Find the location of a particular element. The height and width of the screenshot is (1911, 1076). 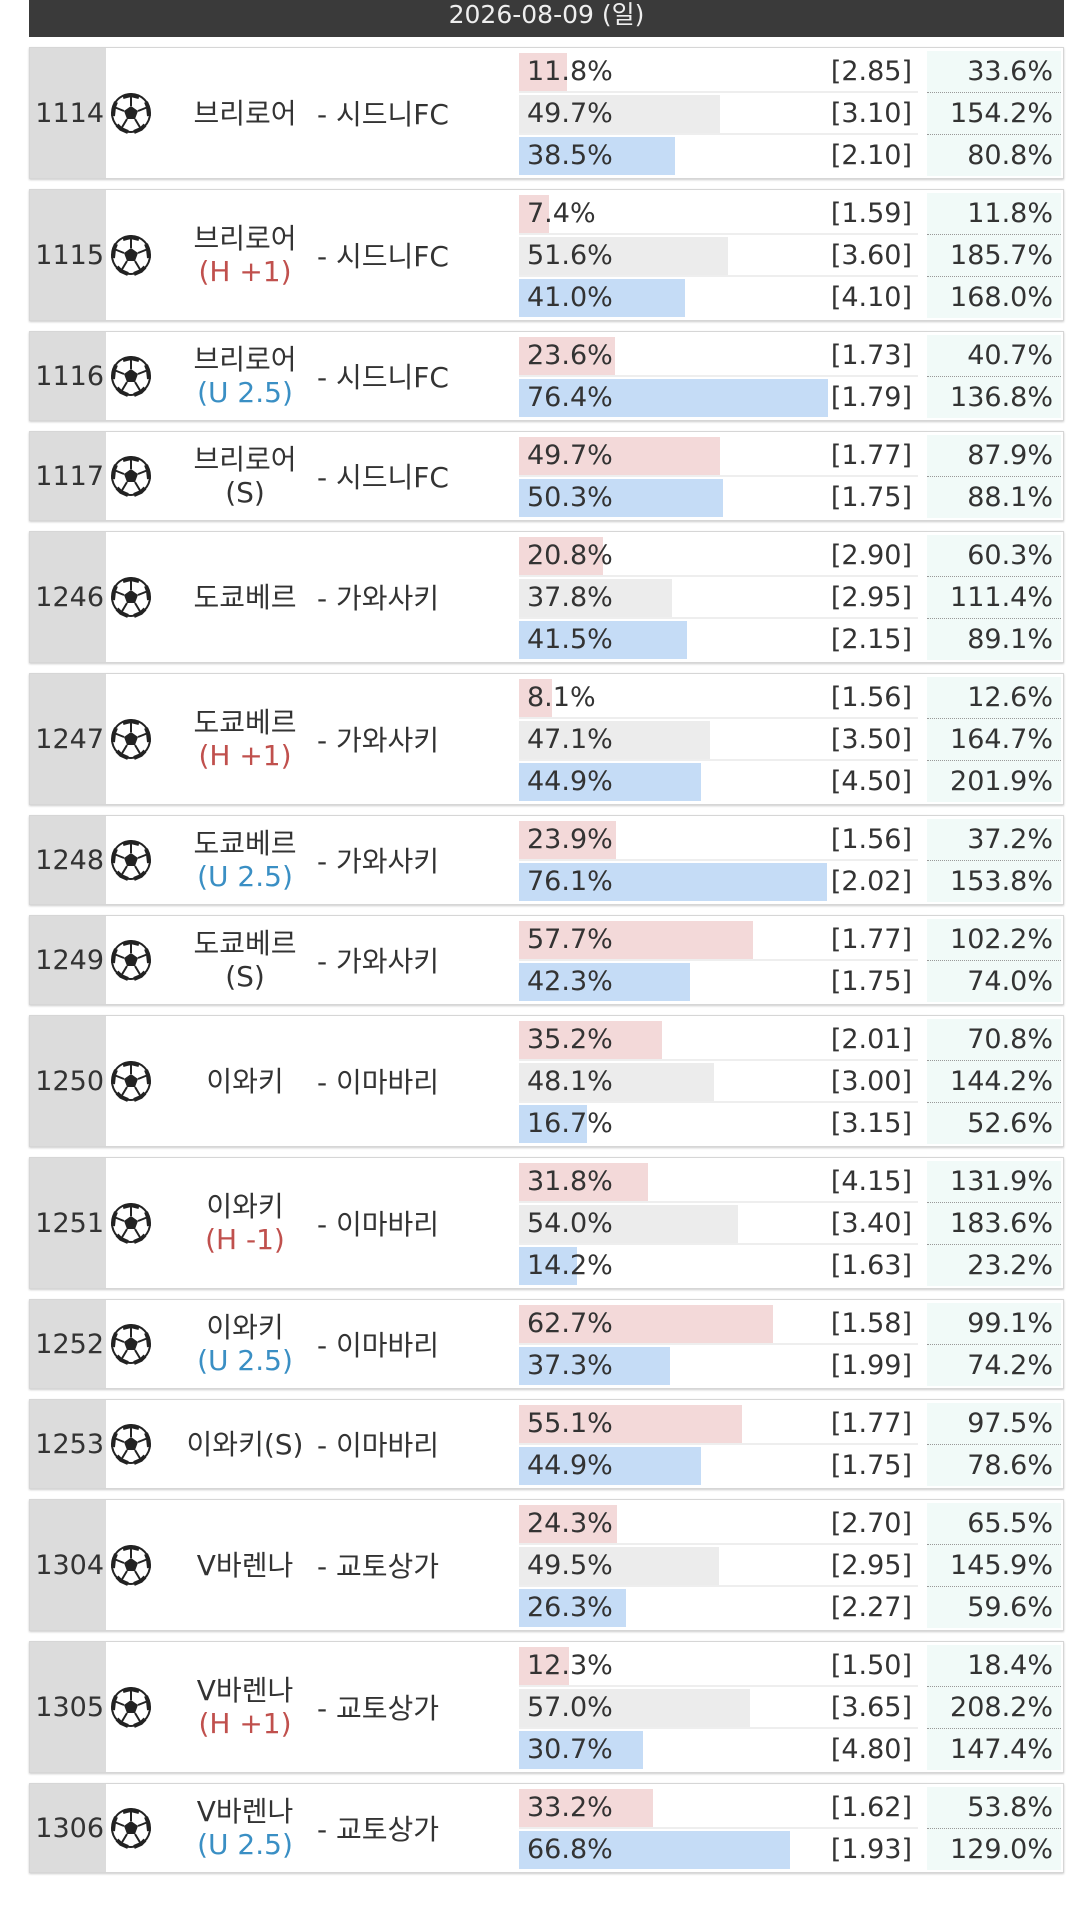

return-rate: 11.8% is located at coordinates (994, 214).